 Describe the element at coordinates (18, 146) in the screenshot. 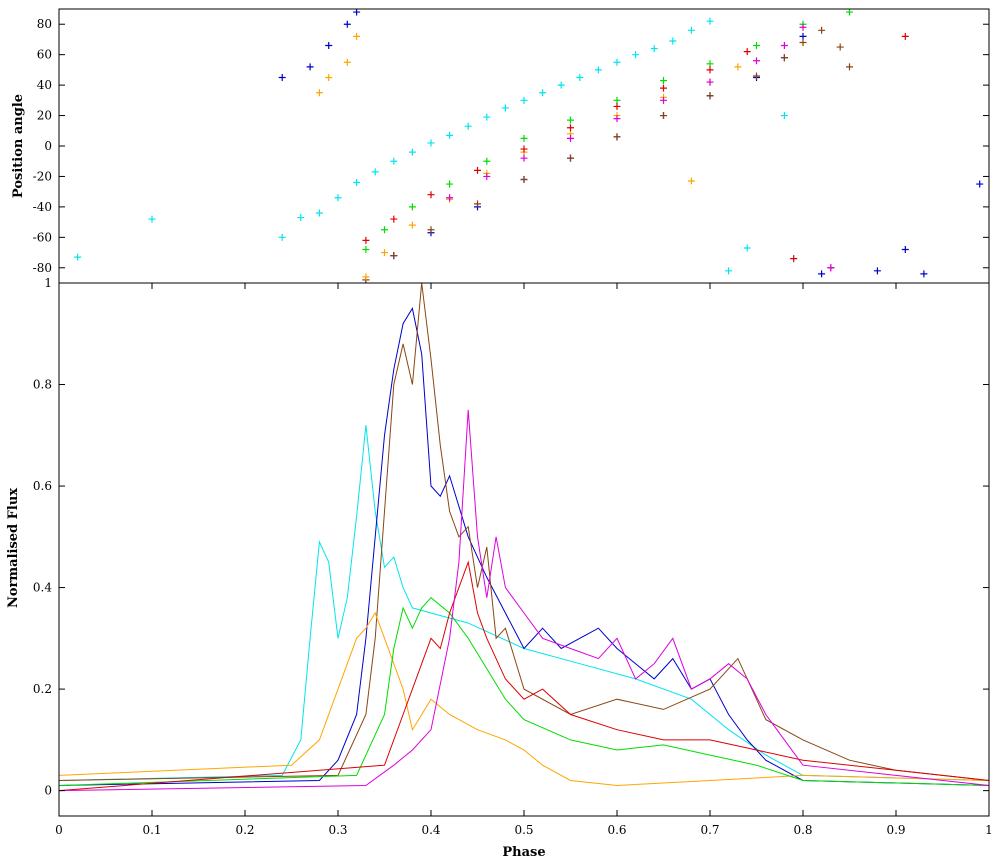

I see `position-angle-axis-label: Position angle` at that location.